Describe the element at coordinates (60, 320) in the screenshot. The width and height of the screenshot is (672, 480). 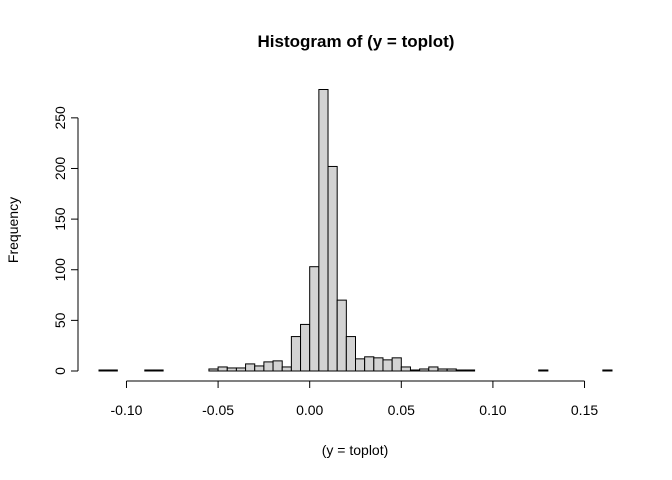
I see `y-tick-label: 50` at that location.